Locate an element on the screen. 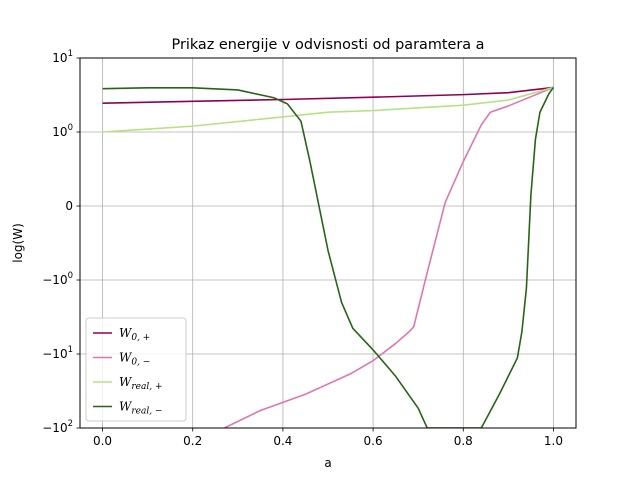  legend-label-0: W0, + is located at coordinates (134, 334).